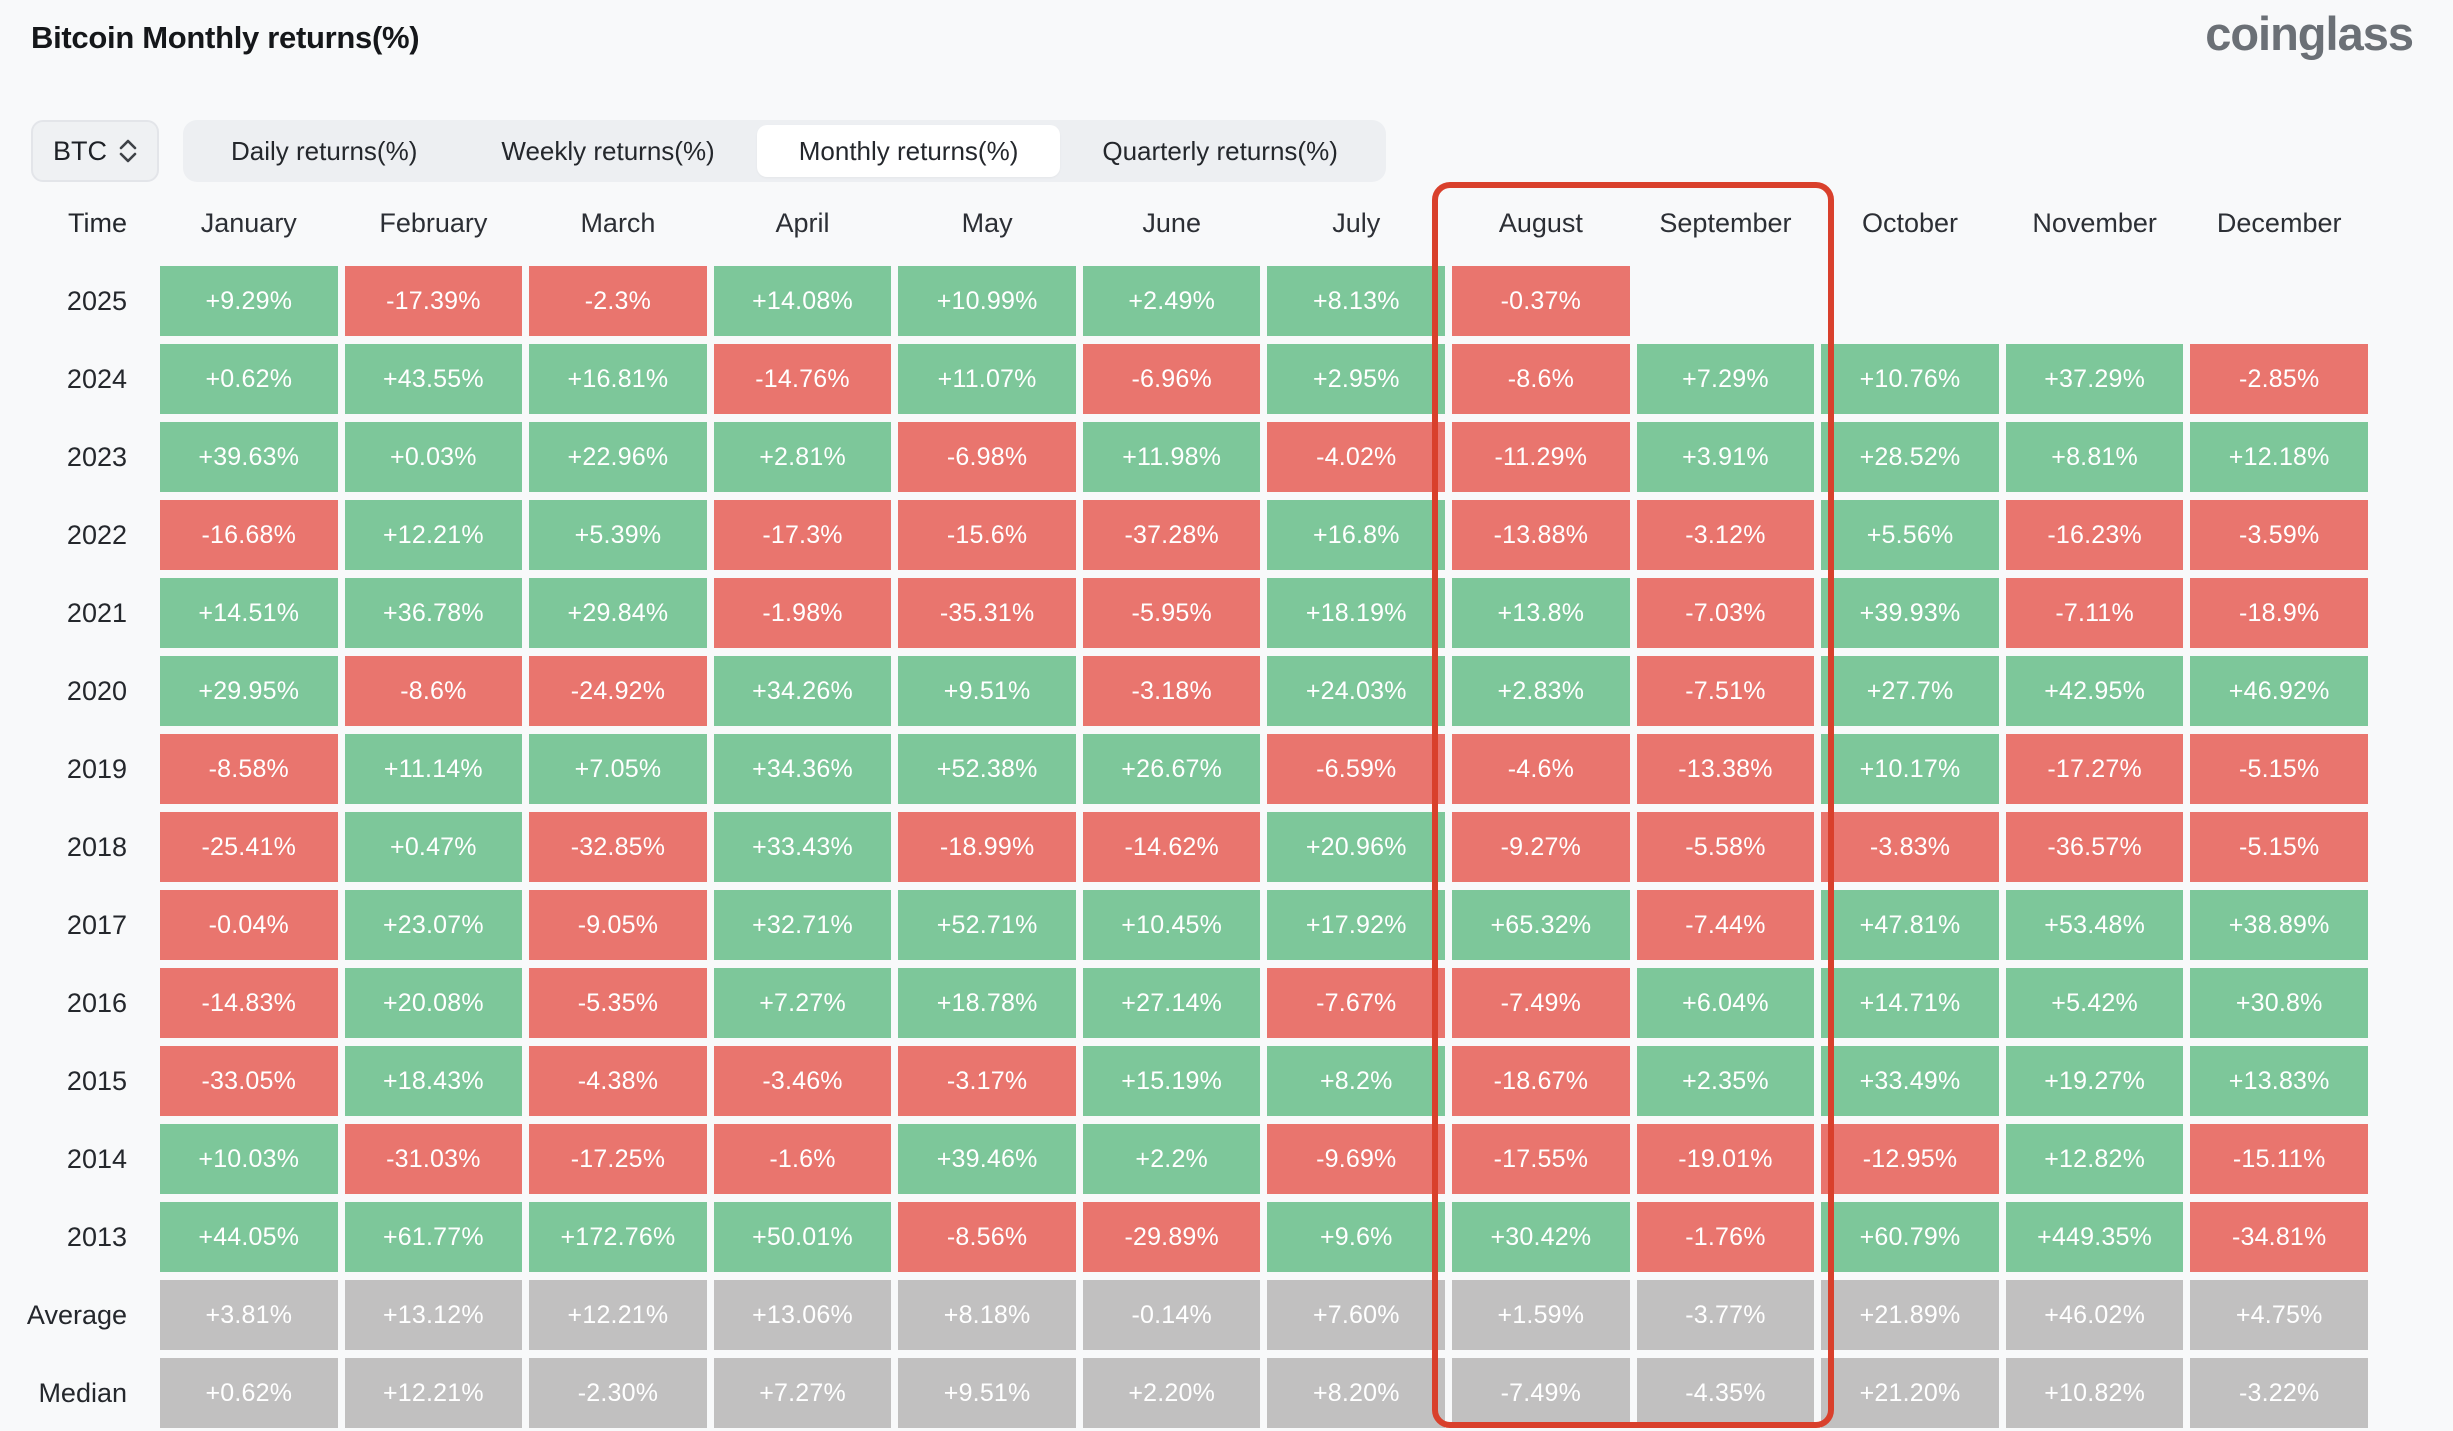 The width and height of the screenshot is (2453, 1431). What do you see at coordinates (1910, 535) in the screenshot?
I see `cell-2022-october: +5.56%` at bounding box center [1910, 535].